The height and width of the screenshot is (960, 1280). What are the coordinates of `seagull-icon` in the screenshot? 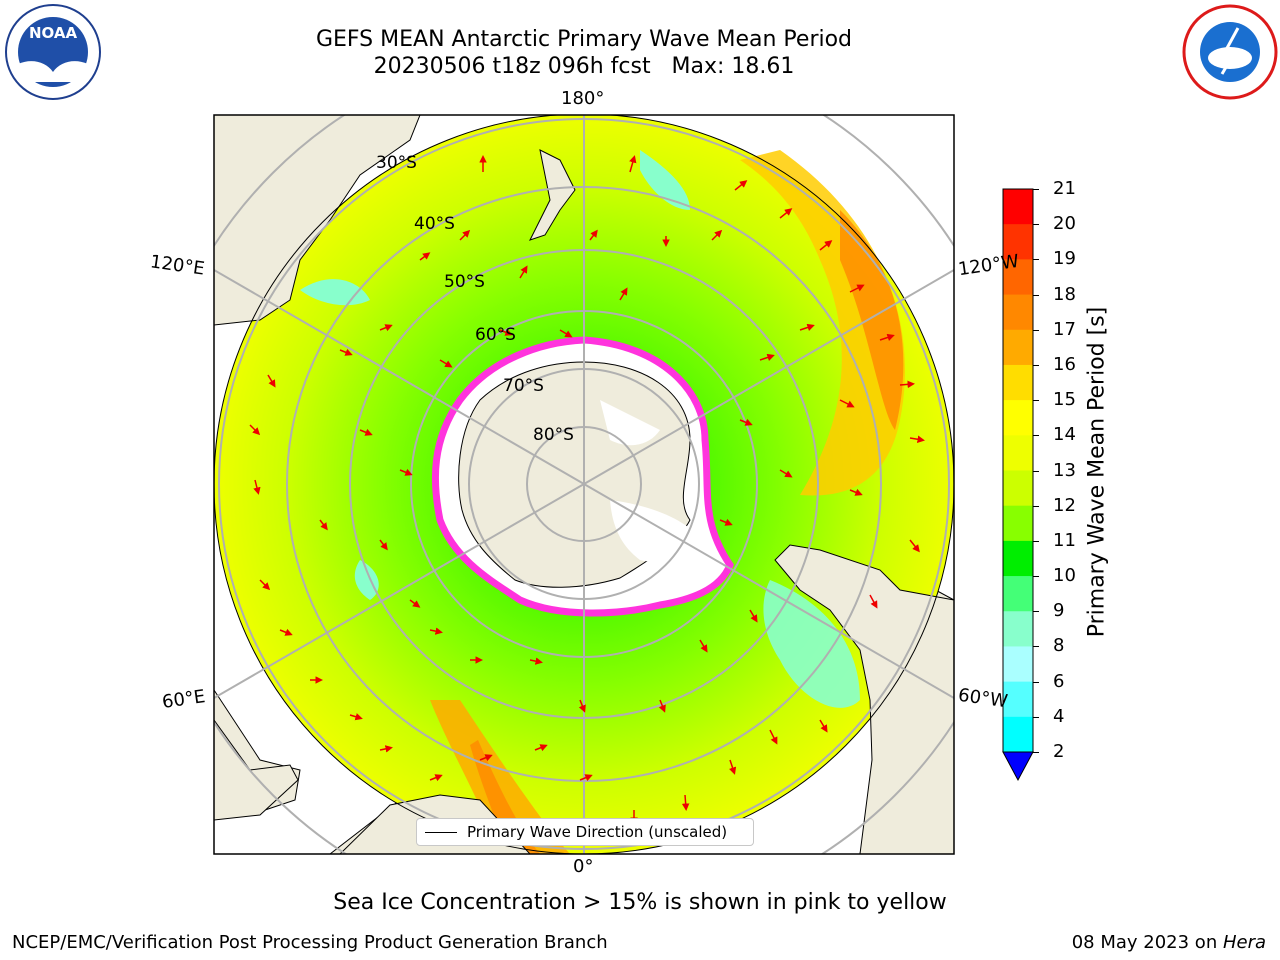 It's located at (53, 71).